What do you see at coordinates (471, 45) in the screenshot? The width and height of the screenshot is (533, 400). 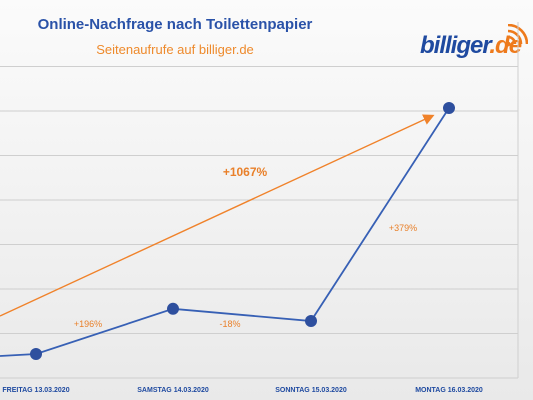 I see `logo-wordmark: billiger.de` at bounding box center [471, 45].